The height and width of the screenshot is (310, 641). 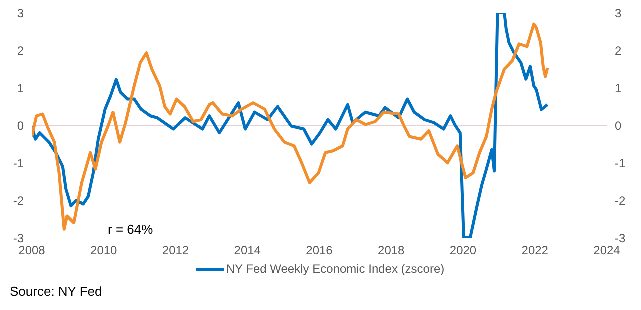 What do you see at coordinates (535, 251) in the screenshot?
I see `x-tick-label: 2022` at bounding box center [535, 251].